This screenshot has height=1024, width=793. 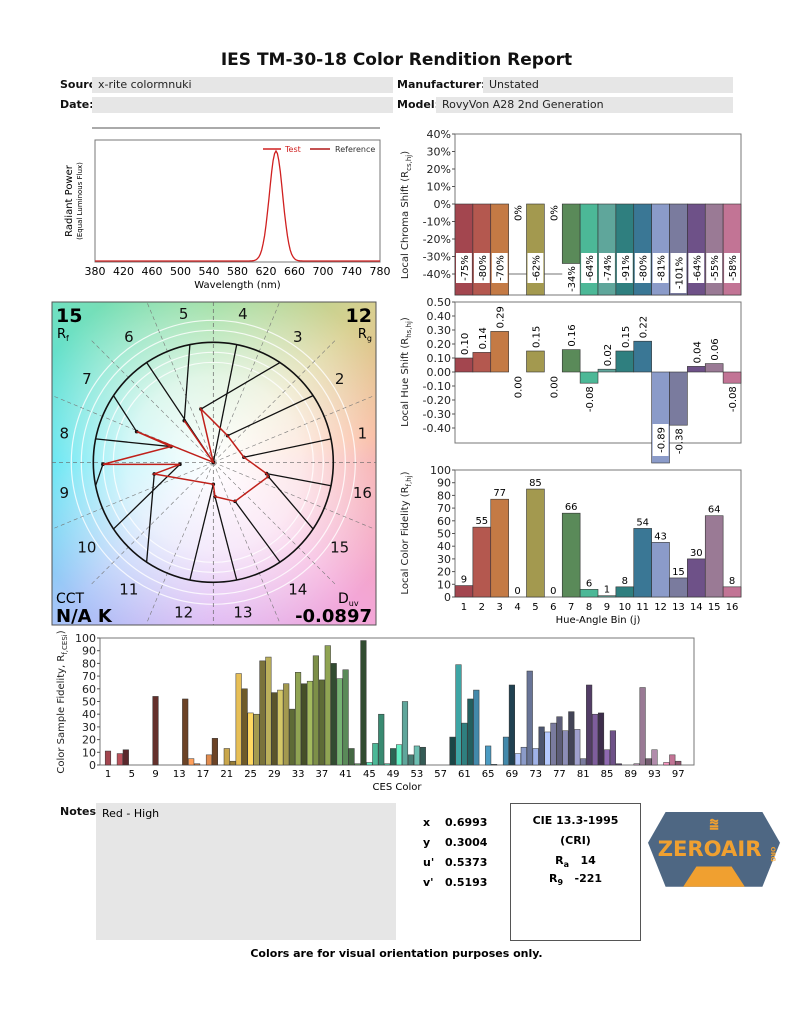 What do you see at coordinates (84, 616) in the screenshot?
I see `cct-value: N/A K` at bounding box center [84, 616].